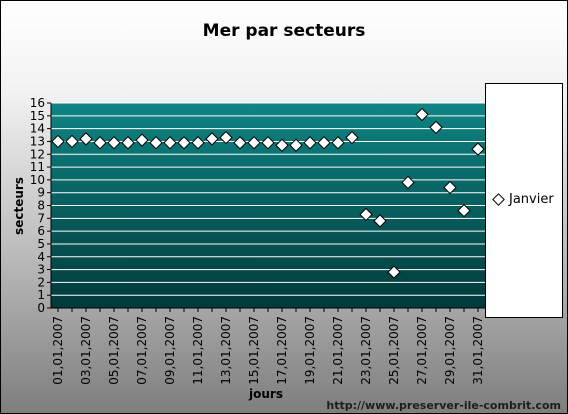  I want to click on x-tick-label: 21,01,2007, so click(338, 350).